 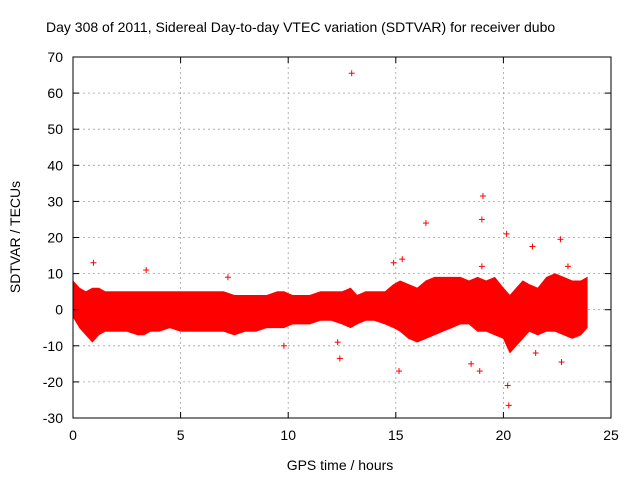 What do you see at coordinates (55, 274) in the screenshot?
I see `y-tick-label: 10` at bounding box center [55, 274].